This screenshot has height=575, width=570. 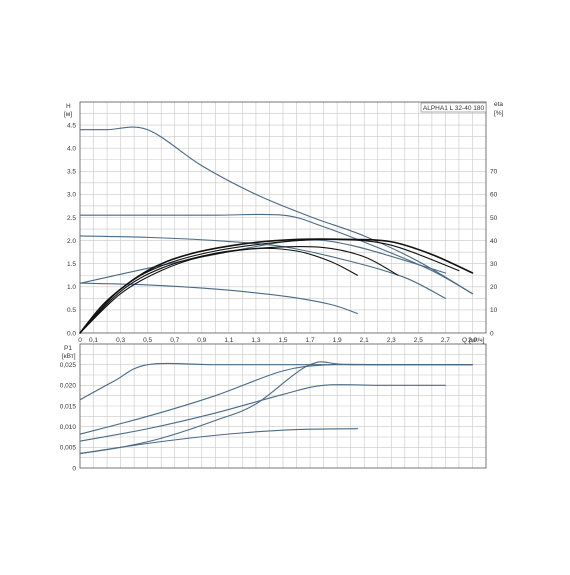 I want to click on eta-axis-unit: [%], so click(x=499, y=113).